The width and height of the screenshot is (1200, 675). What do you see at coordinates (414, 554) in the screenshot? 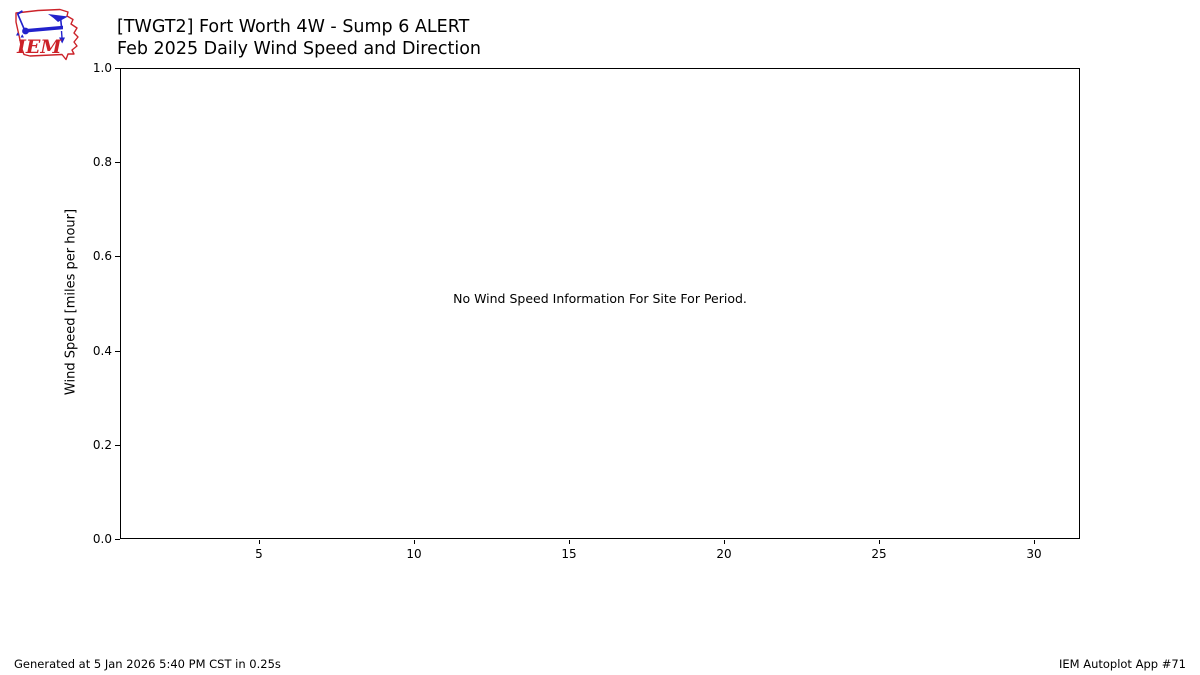
I see `x-tick-label: 10` at bounding box center [414, 554].